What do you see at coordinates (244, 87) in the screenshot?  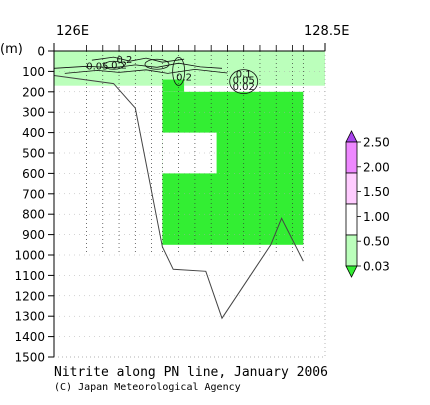 I see `contour-label-6: 0.02` at bounding box center [244, 87].